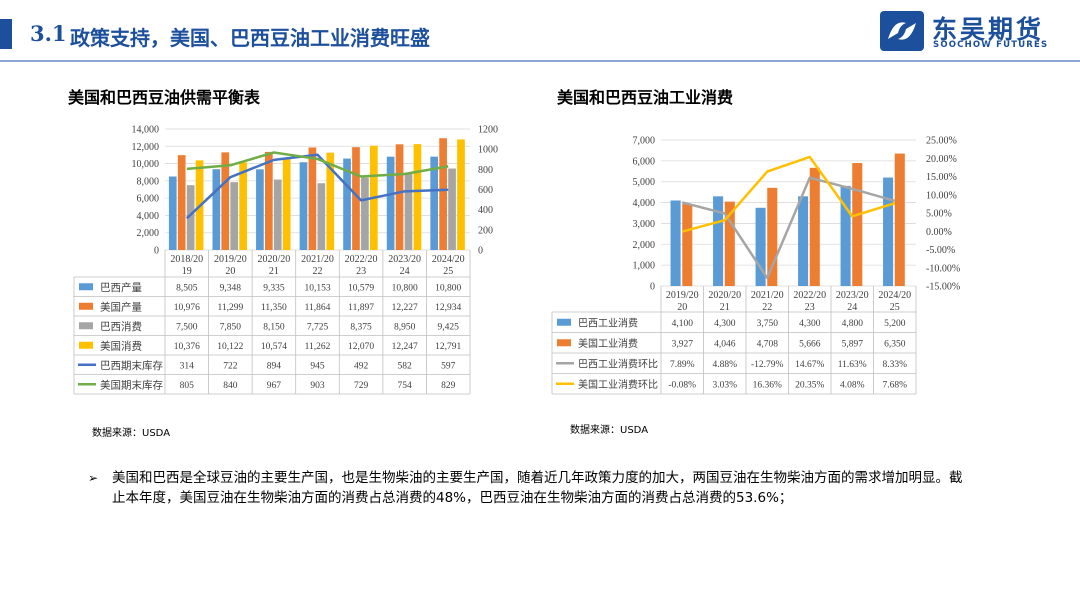 This screenshot has width=1080, height=608. I want to click on c2-table-cell: 20.35%, so click(809, 385).